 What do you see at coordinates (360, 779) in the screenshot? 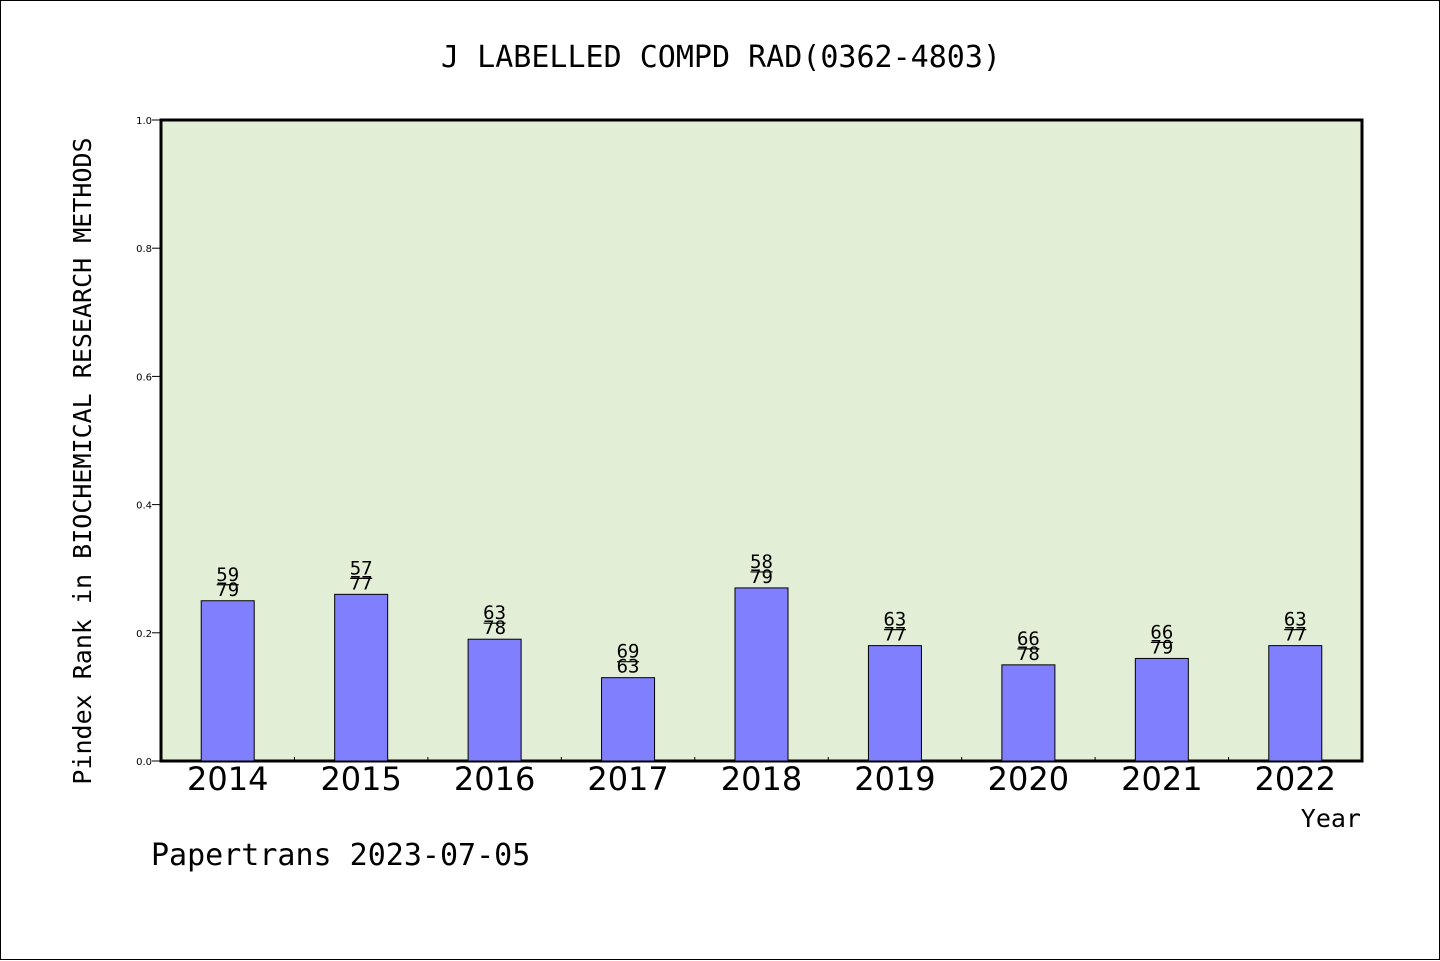
I see `x-tick-label: 2015` at bounding box center [360, 779].